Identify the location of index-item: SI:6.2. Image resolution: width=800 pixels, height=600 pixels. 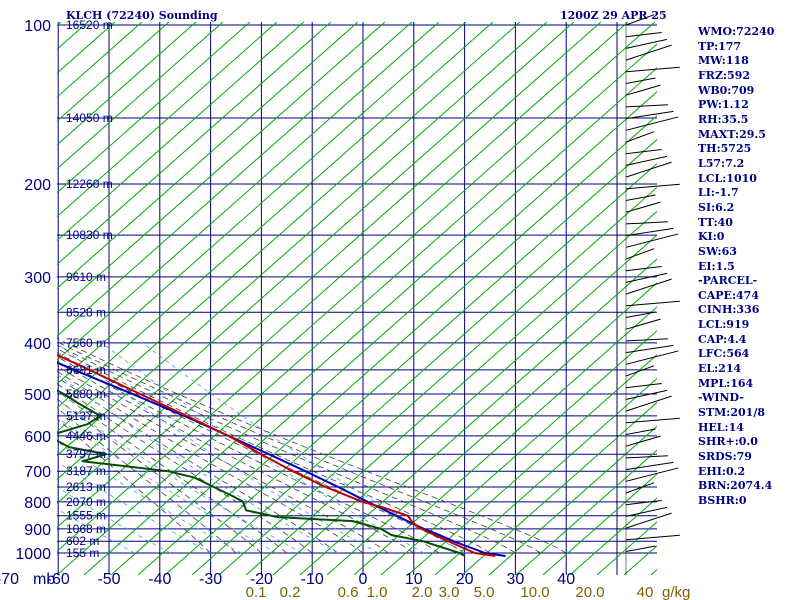
(716, 207).